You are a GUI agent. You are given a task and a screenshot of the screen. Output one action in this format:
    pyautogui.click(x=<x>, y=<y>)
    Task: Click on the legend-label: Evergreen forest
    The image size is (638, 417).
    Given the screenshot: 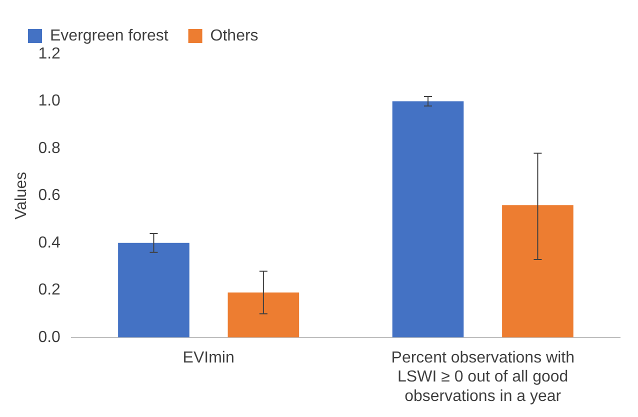 What is the action you would take?
    pyautogui.click(x=109, y=35)
    